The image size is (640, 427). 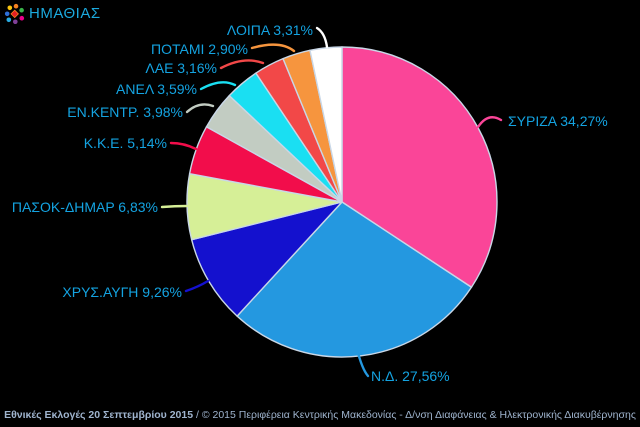 I want to click on header: ΗΜΑΘΙΑΣ, so click(x=52, y=13).